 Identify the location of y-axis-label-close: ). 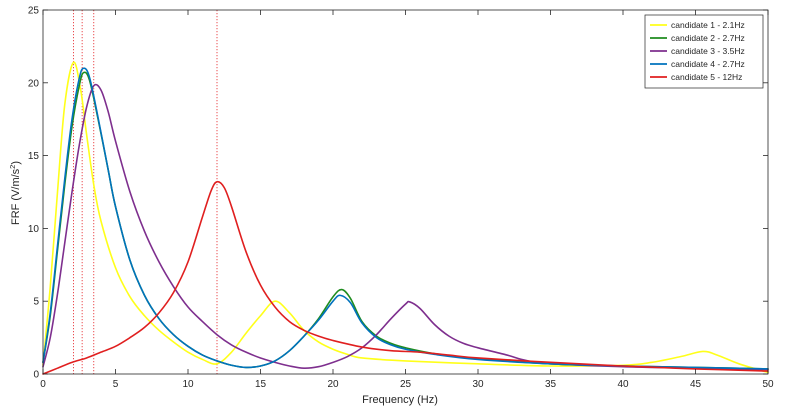
(16, 163).